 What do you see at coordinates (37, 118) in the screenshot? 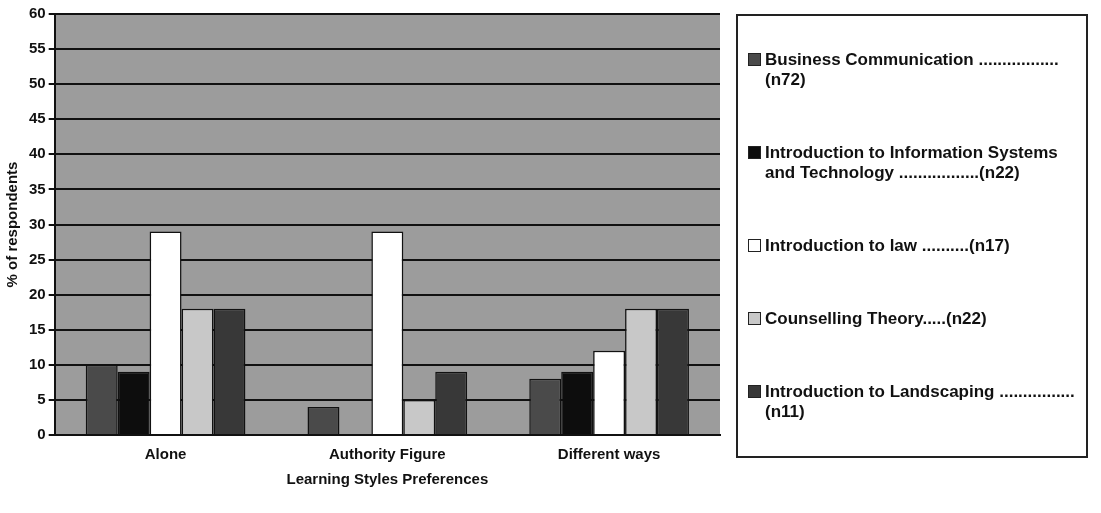
I see `y-tick-label: 45` at bounding box center [37, 118].